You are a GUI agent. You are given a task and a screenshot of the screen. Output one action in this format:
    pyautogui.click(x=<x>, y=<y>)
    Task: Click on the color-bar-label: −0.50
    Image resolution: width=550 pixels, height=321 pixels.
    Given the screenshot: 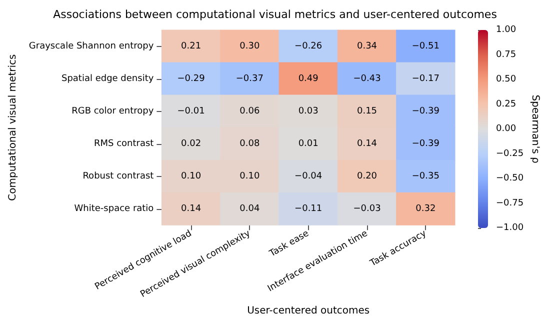 What is the action you would take?
    pyautogui.click(x=510, y=179)
    